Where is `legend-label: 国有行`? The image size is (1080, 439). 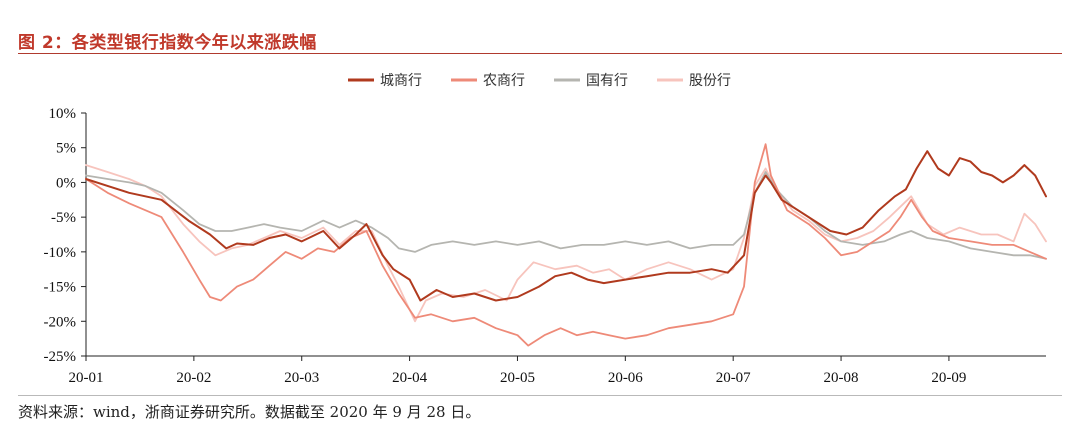
legend-label: 国有行 is located at coordinates (607, 81).